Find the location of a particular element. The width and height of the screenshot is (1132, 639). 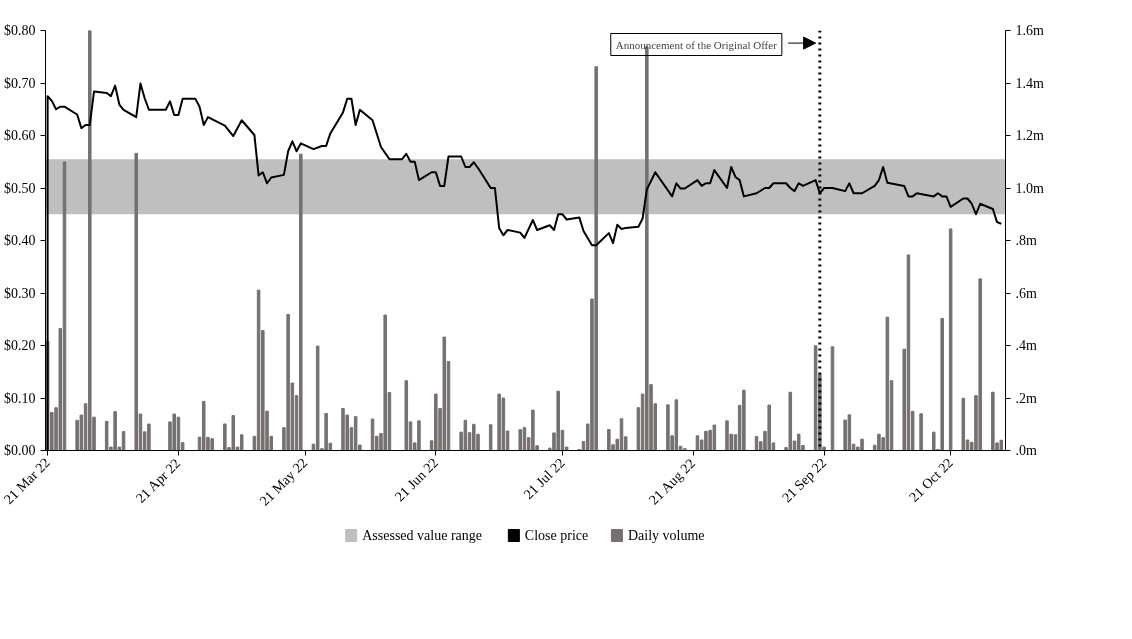

y-tick-label: $0.80 is located at coordinates (20, 30).